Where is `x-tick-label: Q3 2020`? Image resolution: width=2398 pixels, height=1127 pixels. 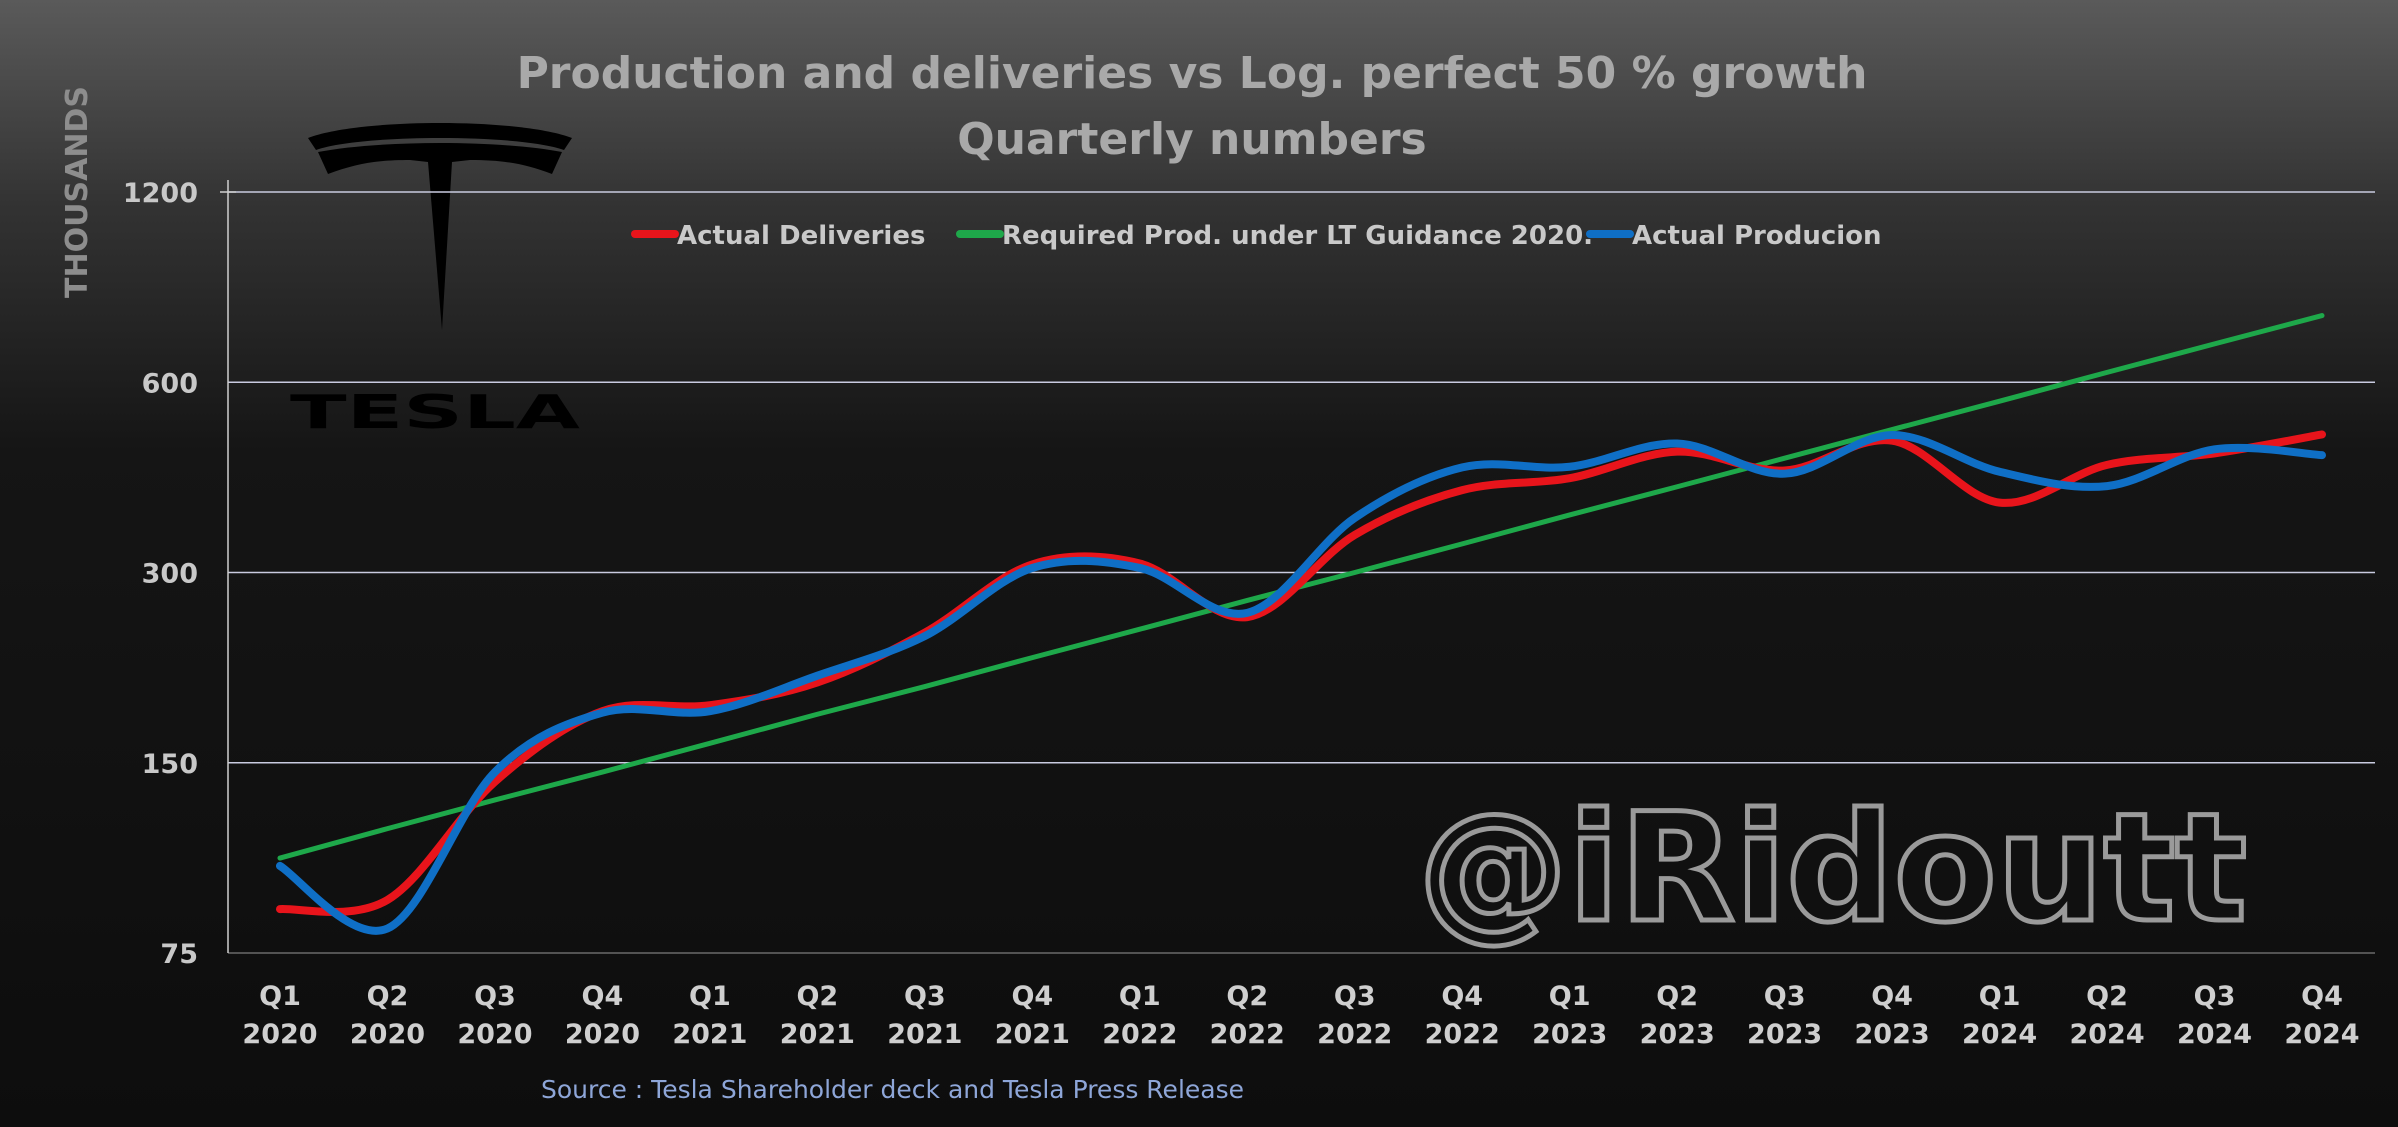 x-tick-label: Q3 2020 is located at coordinates (494, 1015).